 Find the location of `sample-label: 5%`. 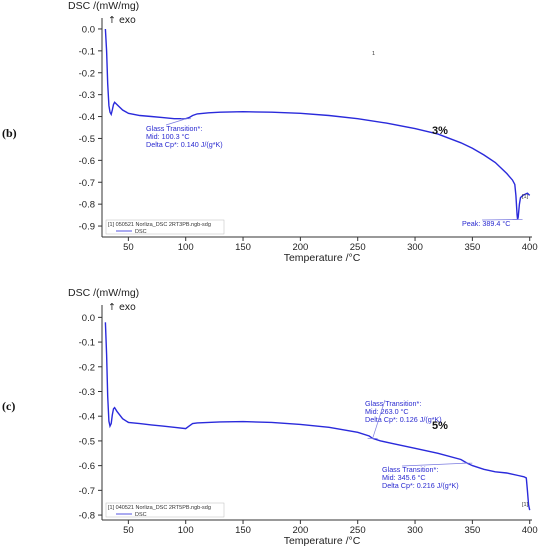

sample-label: 5% is located at coordinates (440, 426).